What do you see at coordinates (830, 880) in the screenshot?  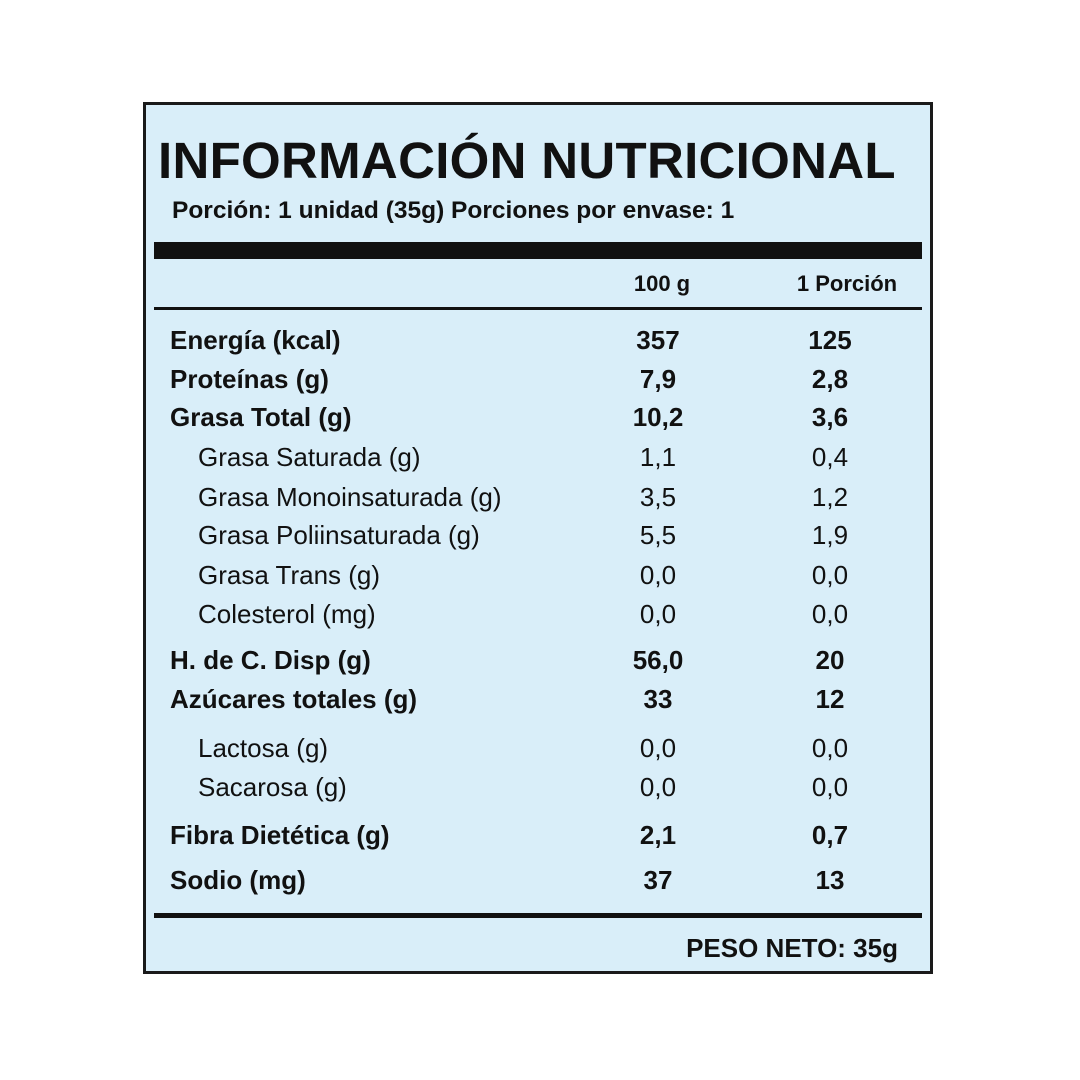 I see `value-per-portion: 13` at bounding box center [830, 880].